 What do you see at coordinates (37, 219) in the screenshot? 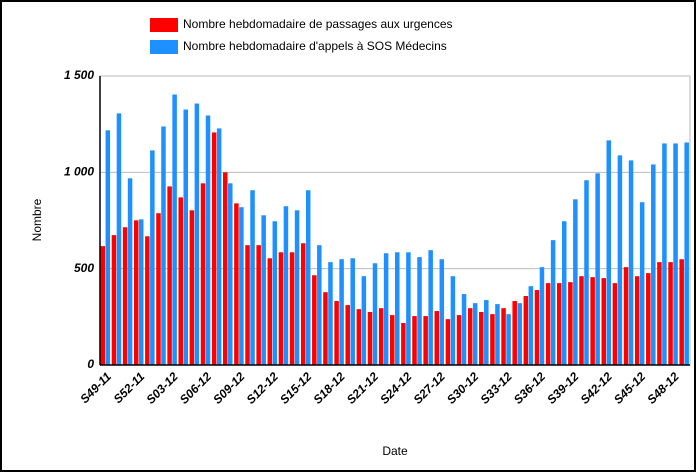
I see `y-axis-label: Nombre` at bounding box center [37, 219].